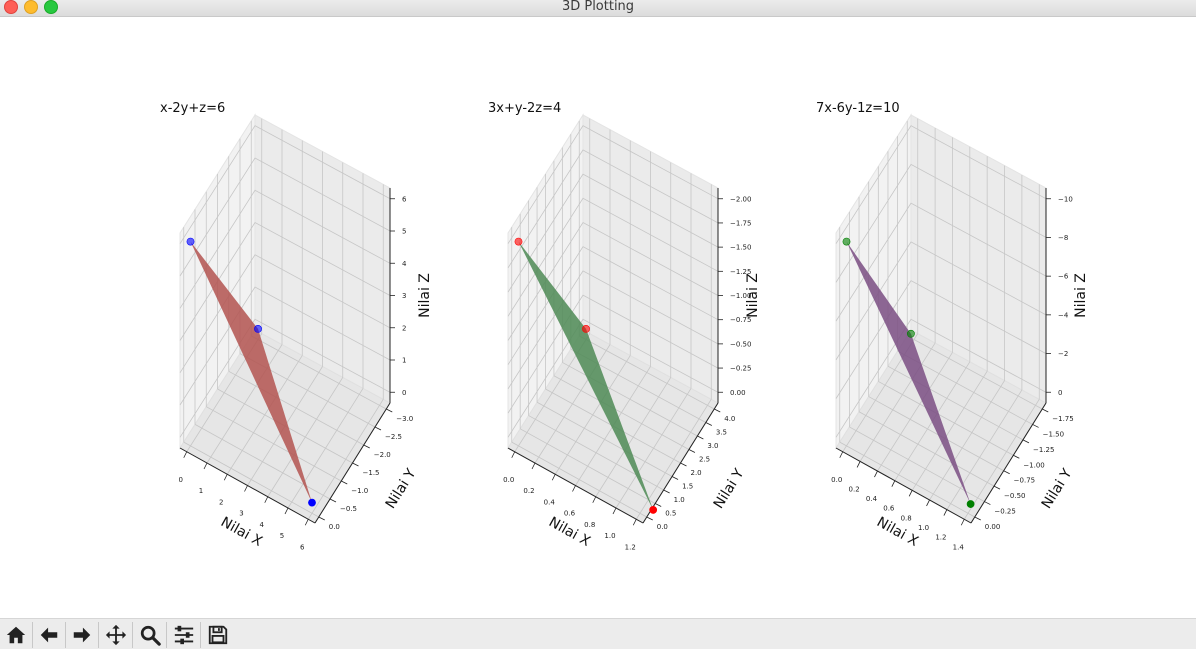 The image size is (1196, 649). What do you see at coordinates (524, 108) in the screenshot?
I see `axes-title: 3x+y-2z=4` at bounding box center [524, 108].